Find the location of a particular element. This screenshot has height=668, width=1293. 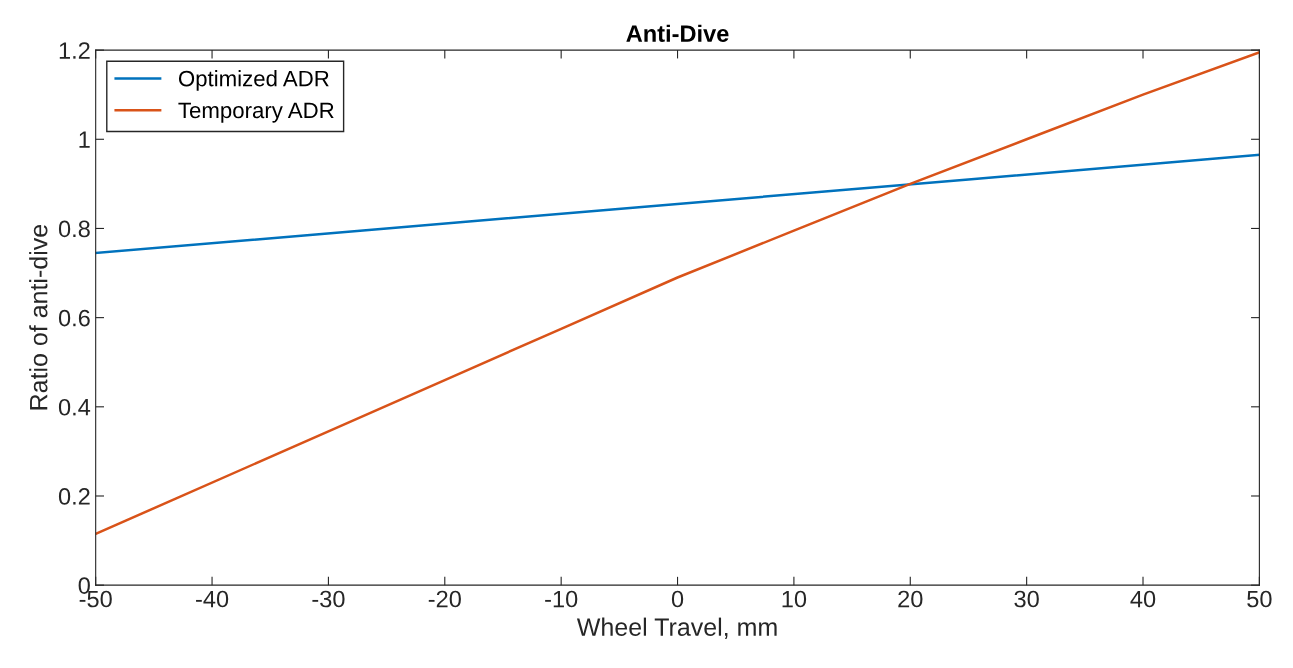

y-tick-label: 0.2 is located at coordinates (74, 496).